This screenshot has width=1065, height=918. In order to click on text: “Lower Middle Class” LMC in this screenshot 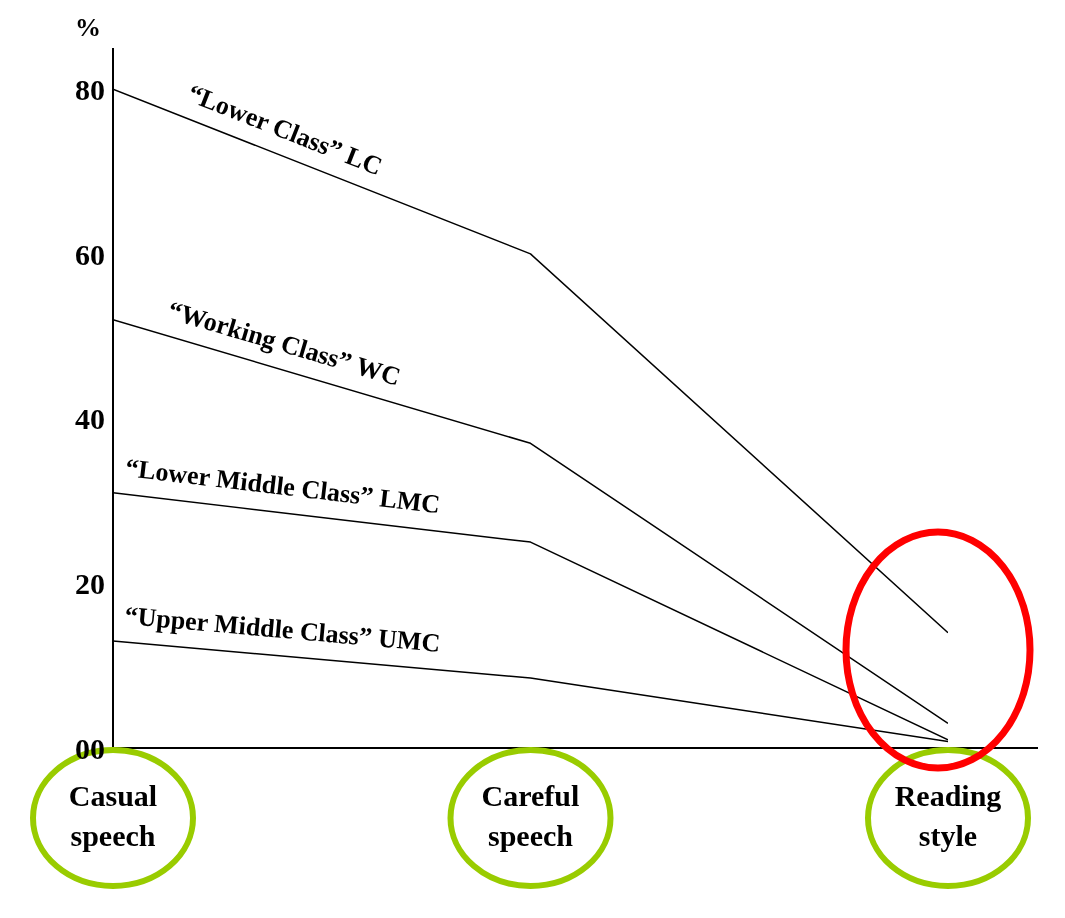, I will do `click(282, 486)`.